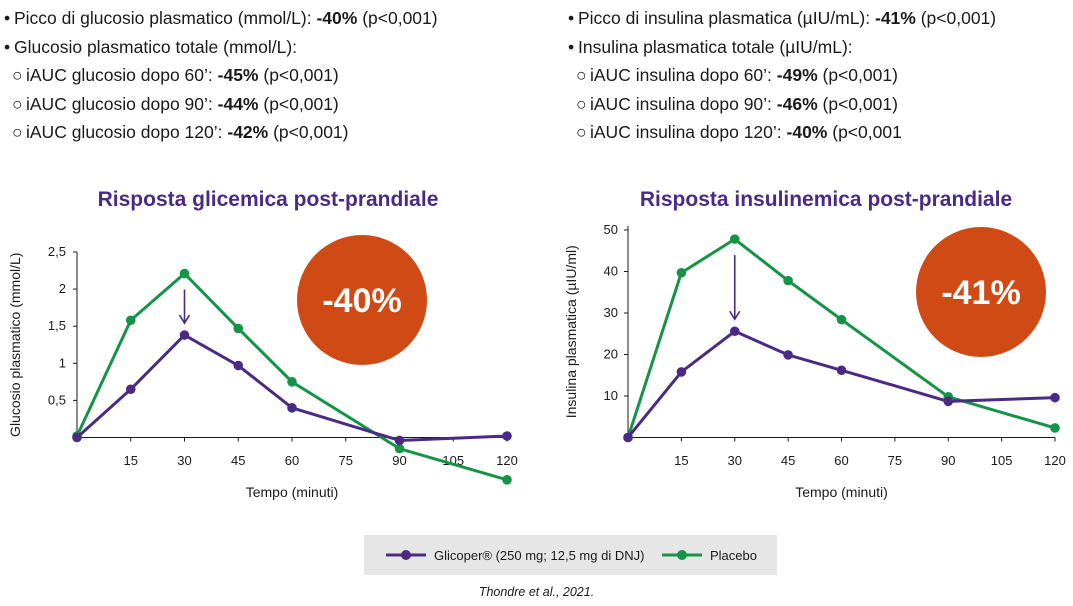 This screenshot has height=606, width=1073. I want to click on y-tick-label: 40, so click(611, 271).